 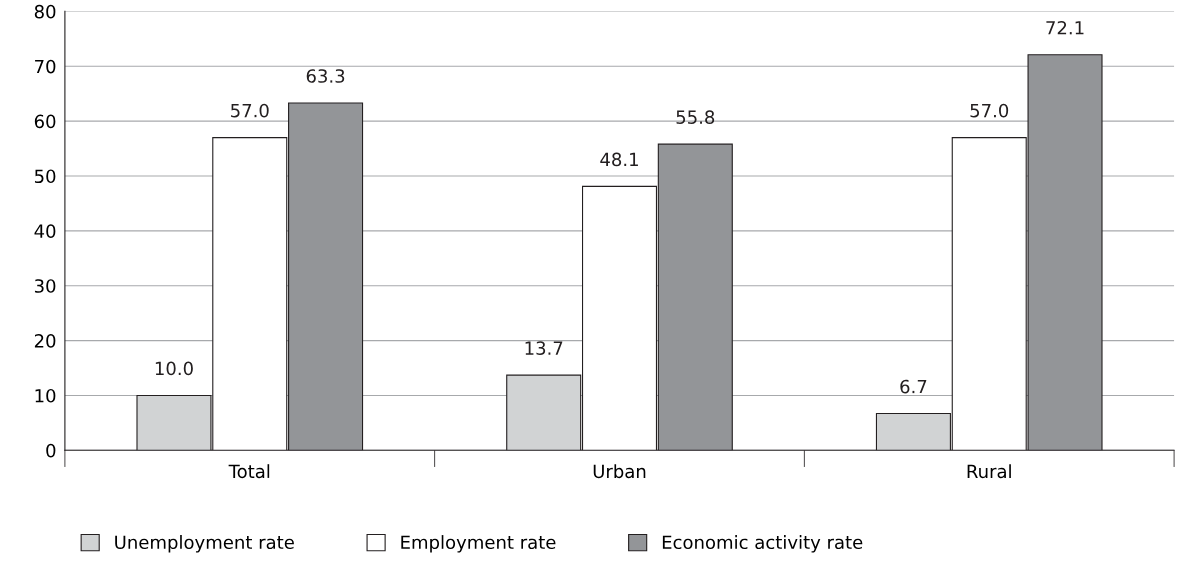 What do you see at coordinates (695, 117) in the screenshot?
I see `data-label: 55.8` at bounding box center [695, 117].